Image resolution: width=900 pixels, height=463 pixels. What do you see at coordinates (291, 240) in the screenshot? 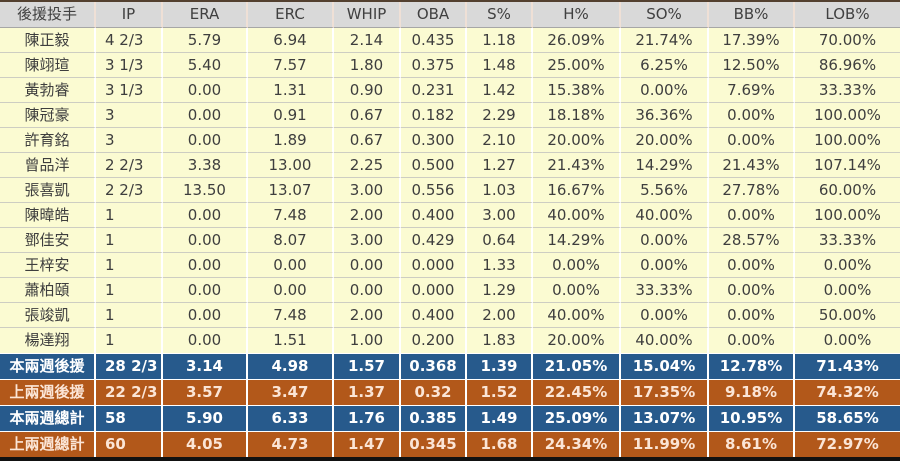
I see `stat-cell: 8.07` at bounding box center [291, 240].